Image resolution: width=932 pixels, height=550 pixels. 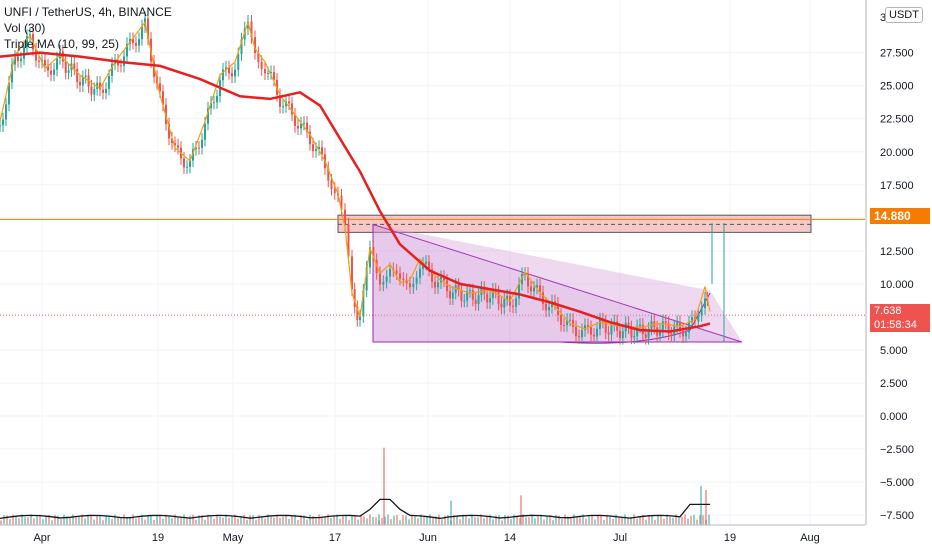 What do you see at coordinates (904, 15) in the screenshot?
I see `currency-badge: USDT` at bounding box center [904, 15].